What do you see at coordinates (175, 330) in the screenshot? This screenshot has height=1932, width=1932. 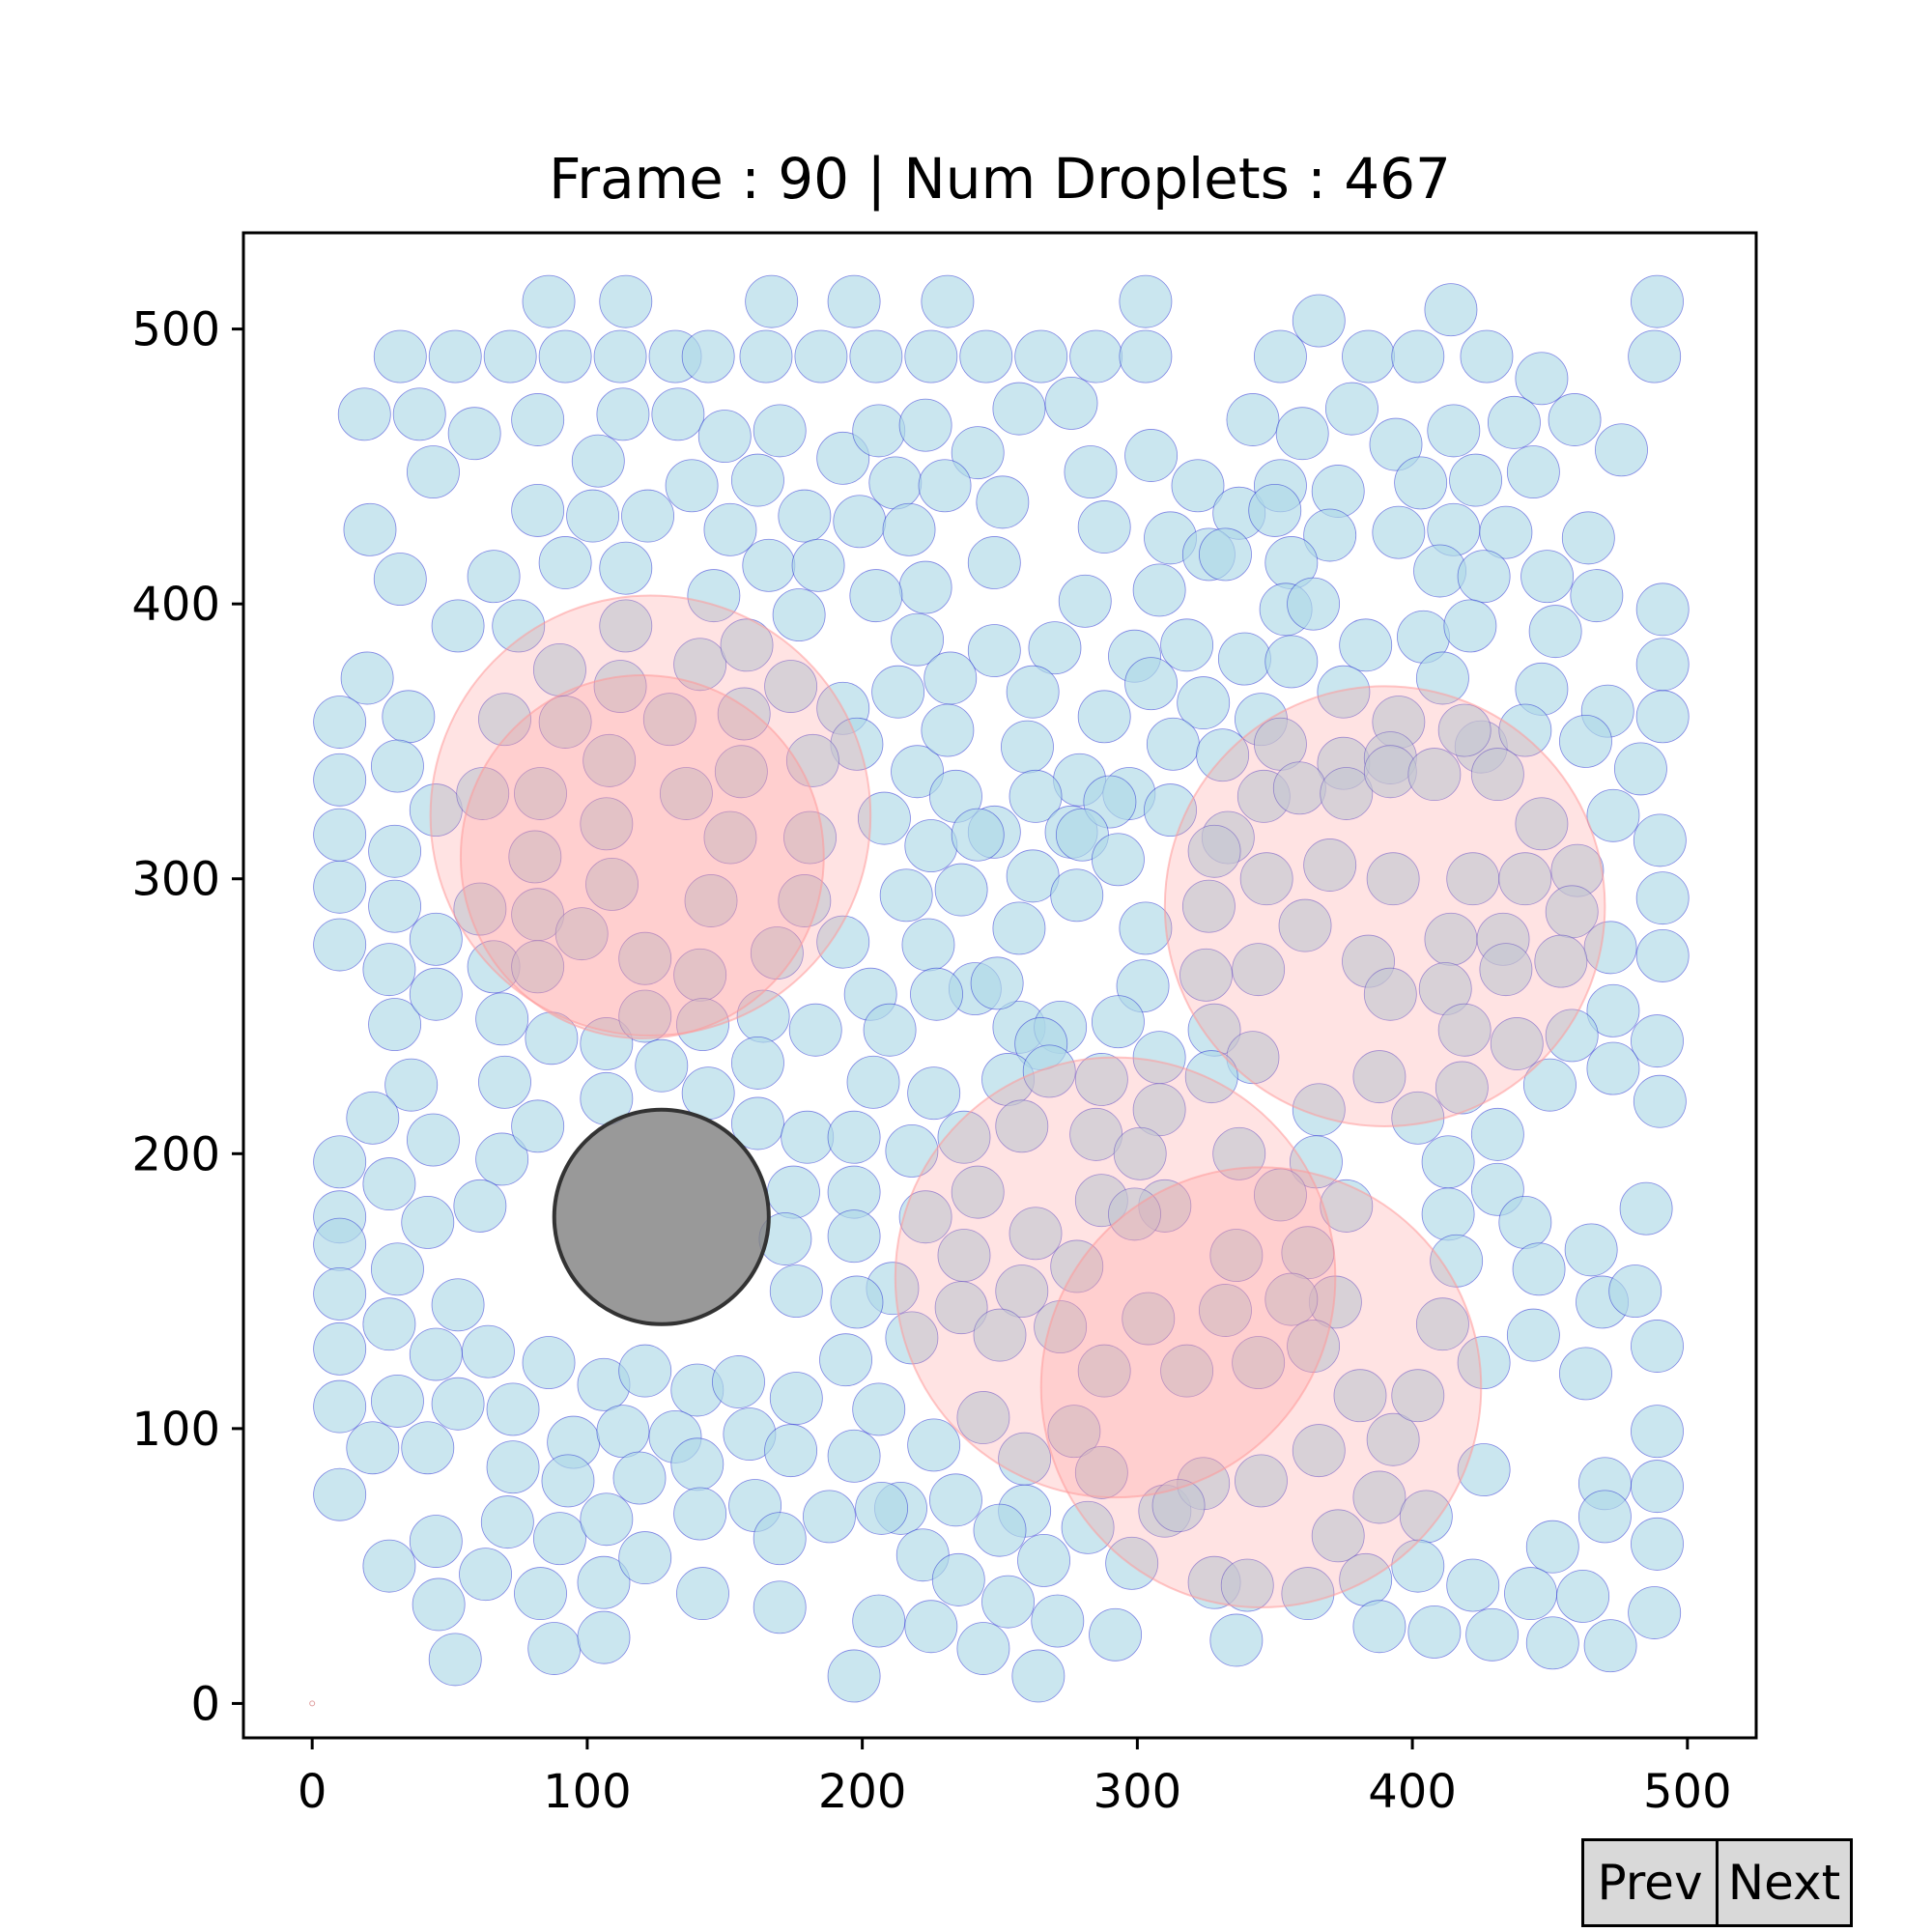 I see `y-tick-label: 500` at bounding box center [175, 330].